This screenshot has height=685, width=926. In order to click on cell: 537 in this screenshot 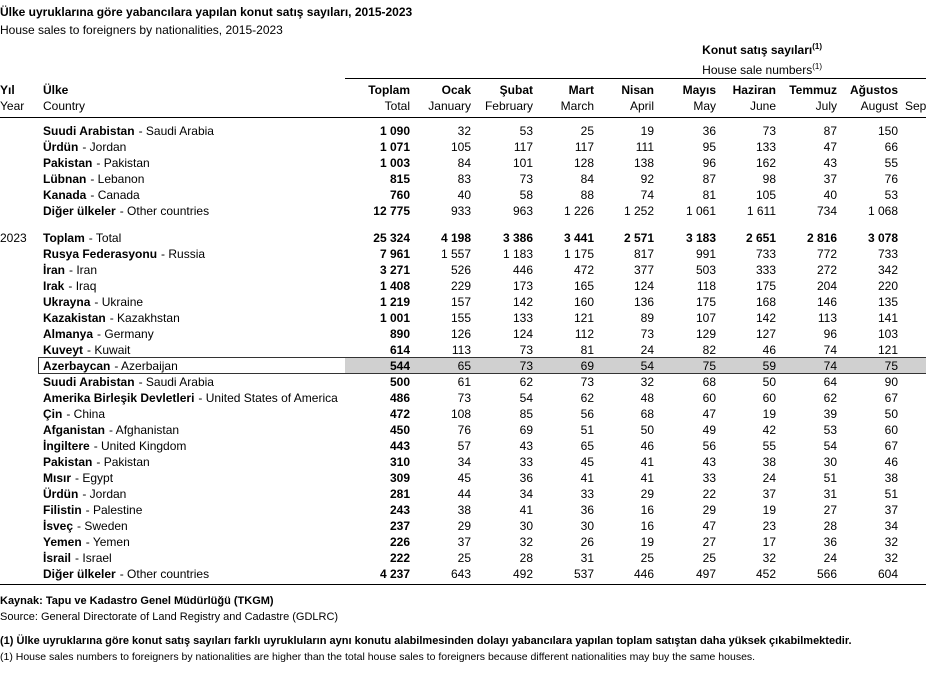, I will do `click(583, 574)`.